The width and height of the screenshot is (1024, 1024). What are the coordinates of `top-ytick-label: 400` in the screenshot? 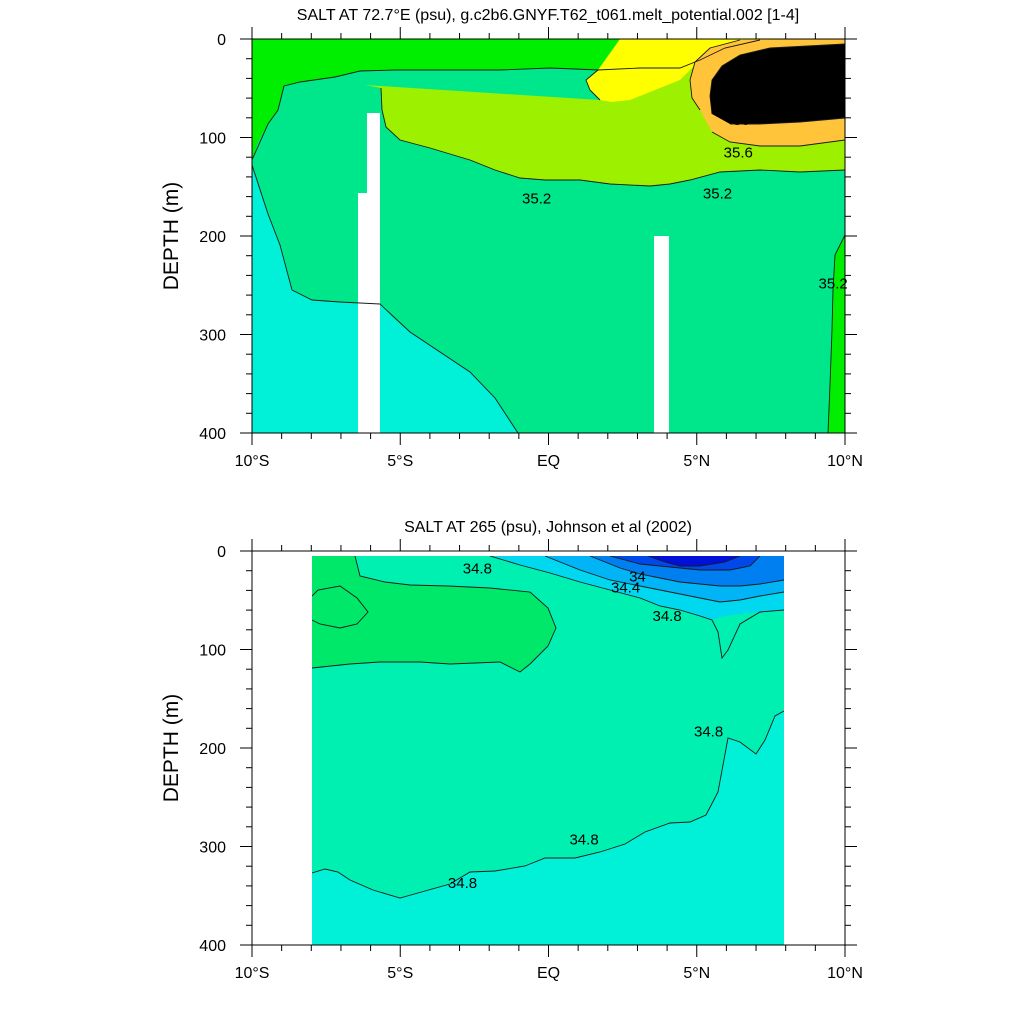 It's located at (212, 434).